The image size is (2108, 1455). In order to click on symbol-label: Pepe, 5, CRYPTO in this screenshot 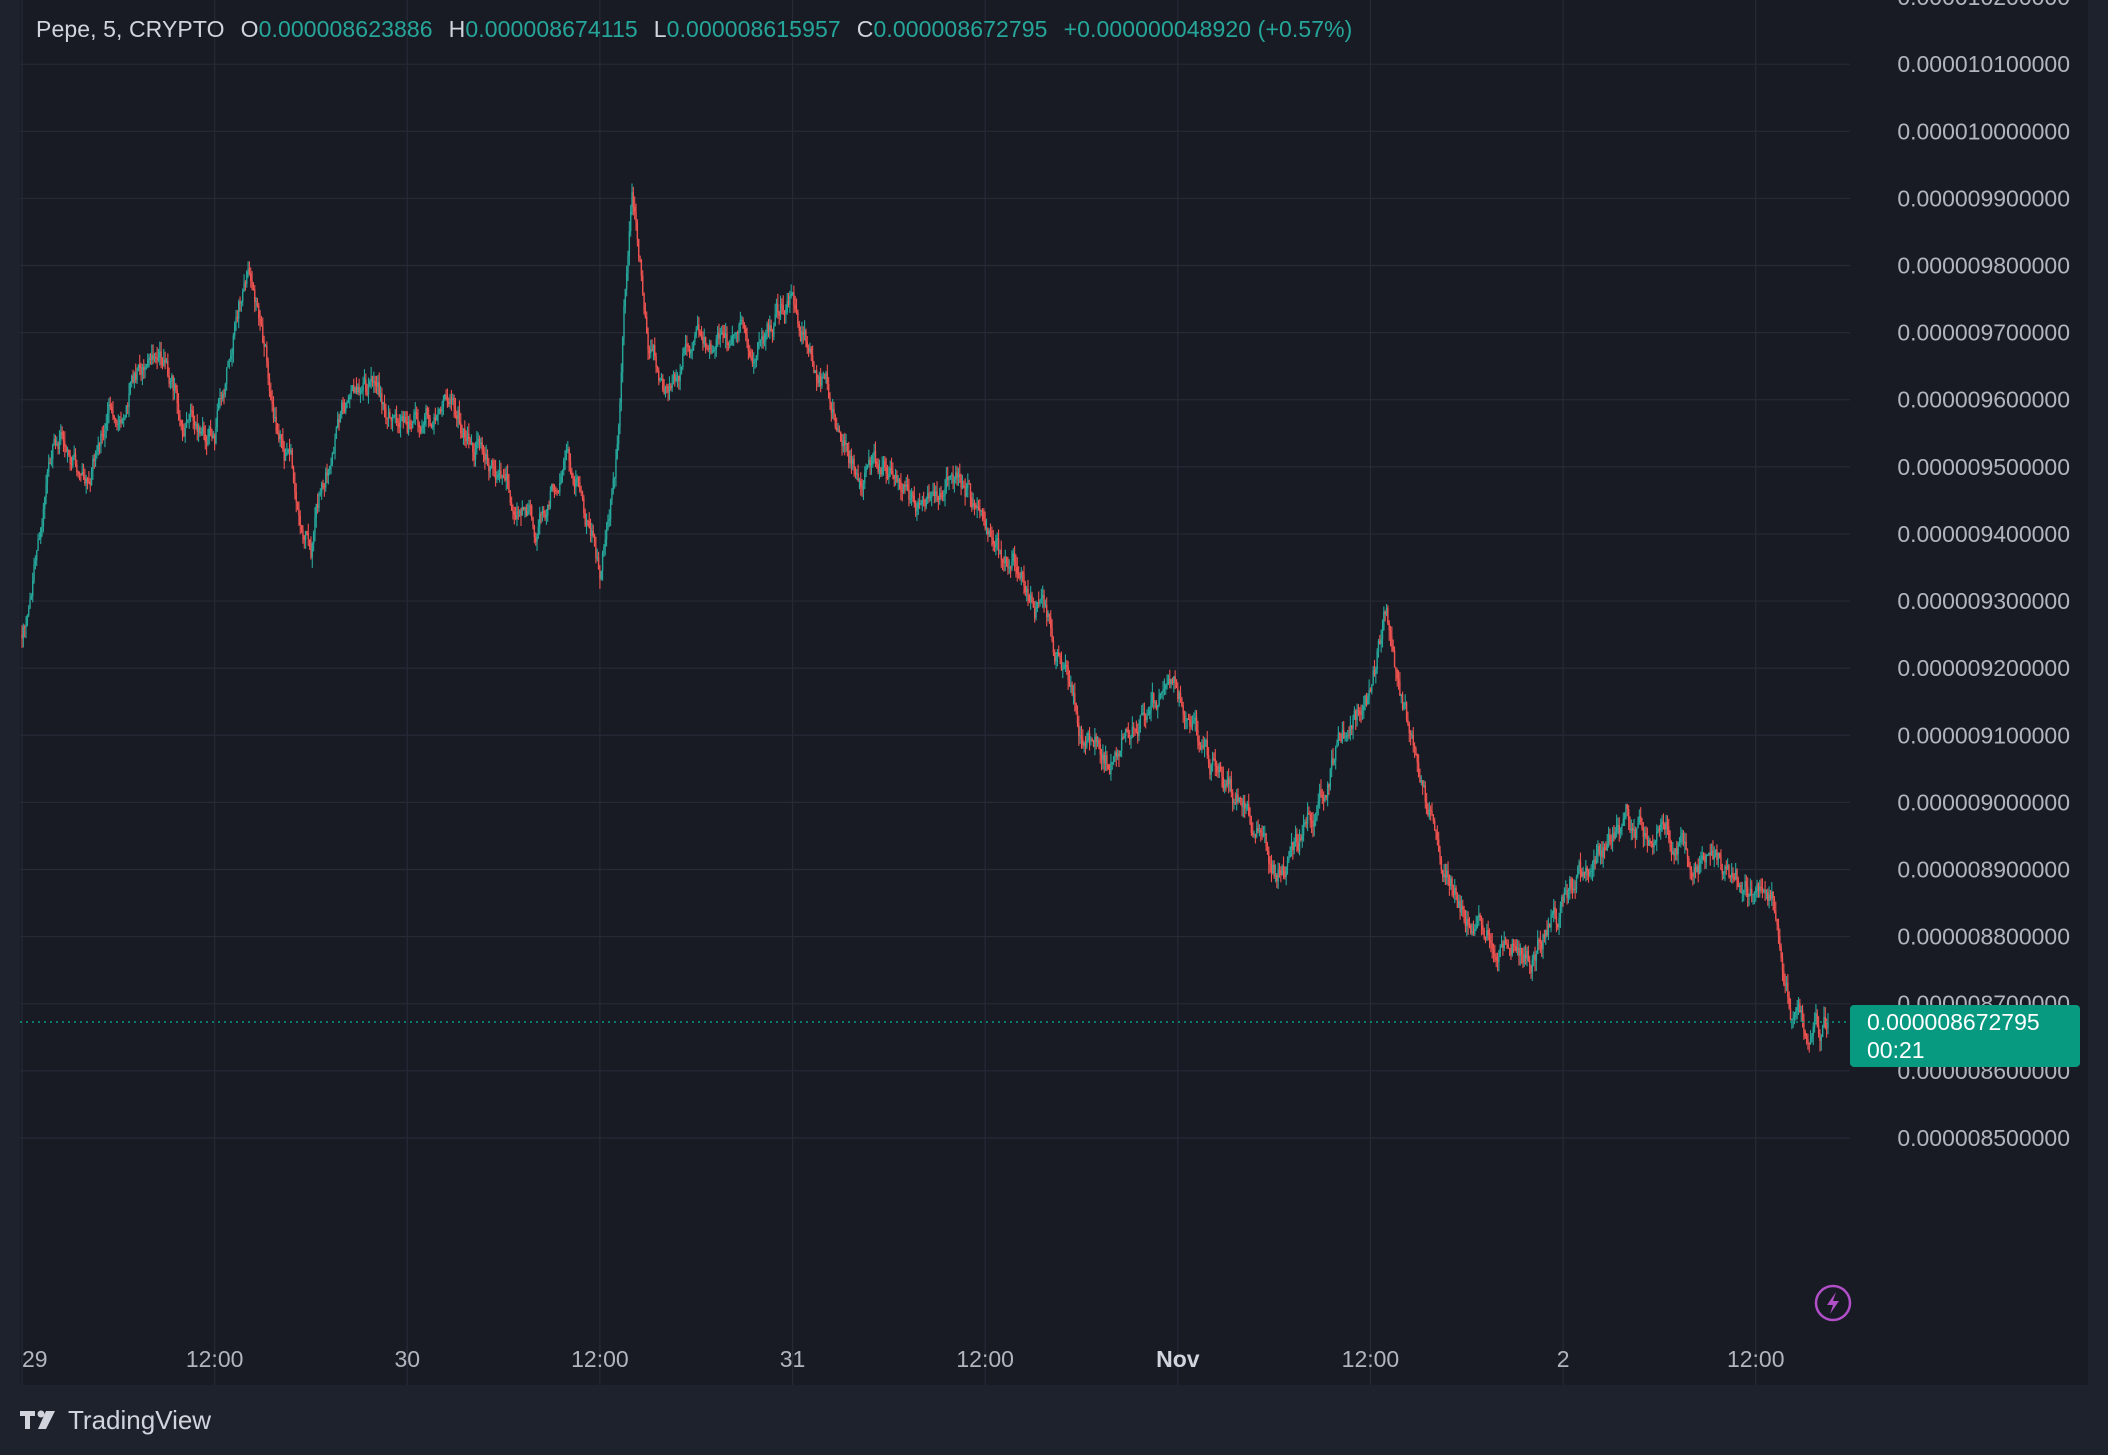, I will do `click(130, 28)`.